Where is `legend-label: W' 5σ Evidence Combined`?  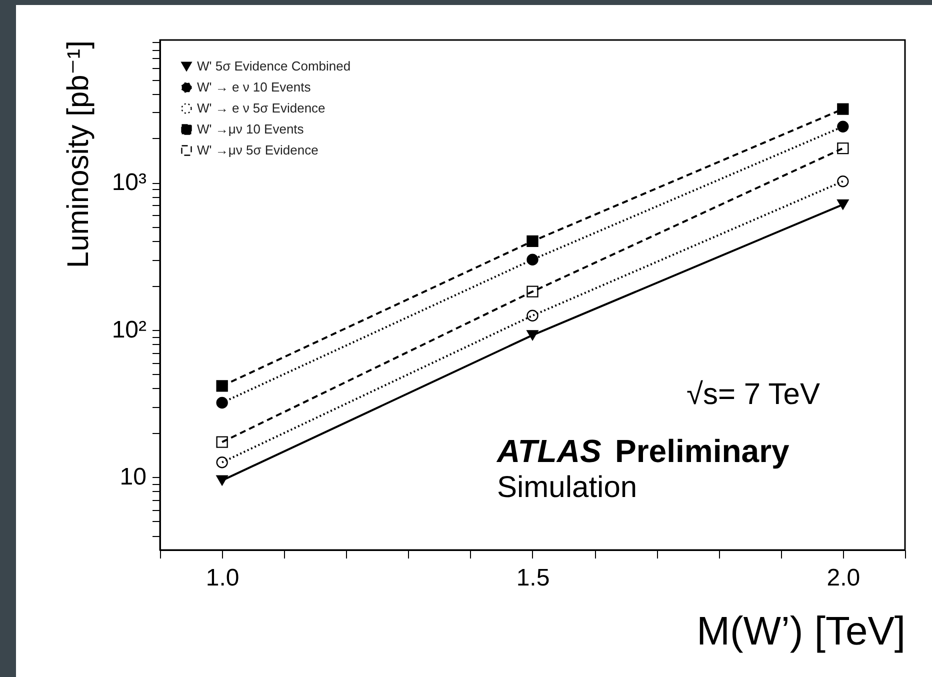 legend-label: W' 5σ Evidence Combined is located at coordinates (274, 66).